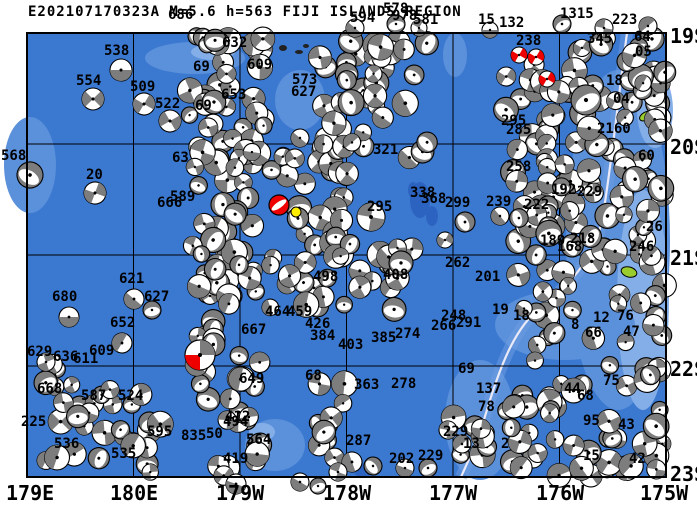  Describe the element at coordinates (235, 422) in the screenshot. I see `depth-label: 494` at that location.